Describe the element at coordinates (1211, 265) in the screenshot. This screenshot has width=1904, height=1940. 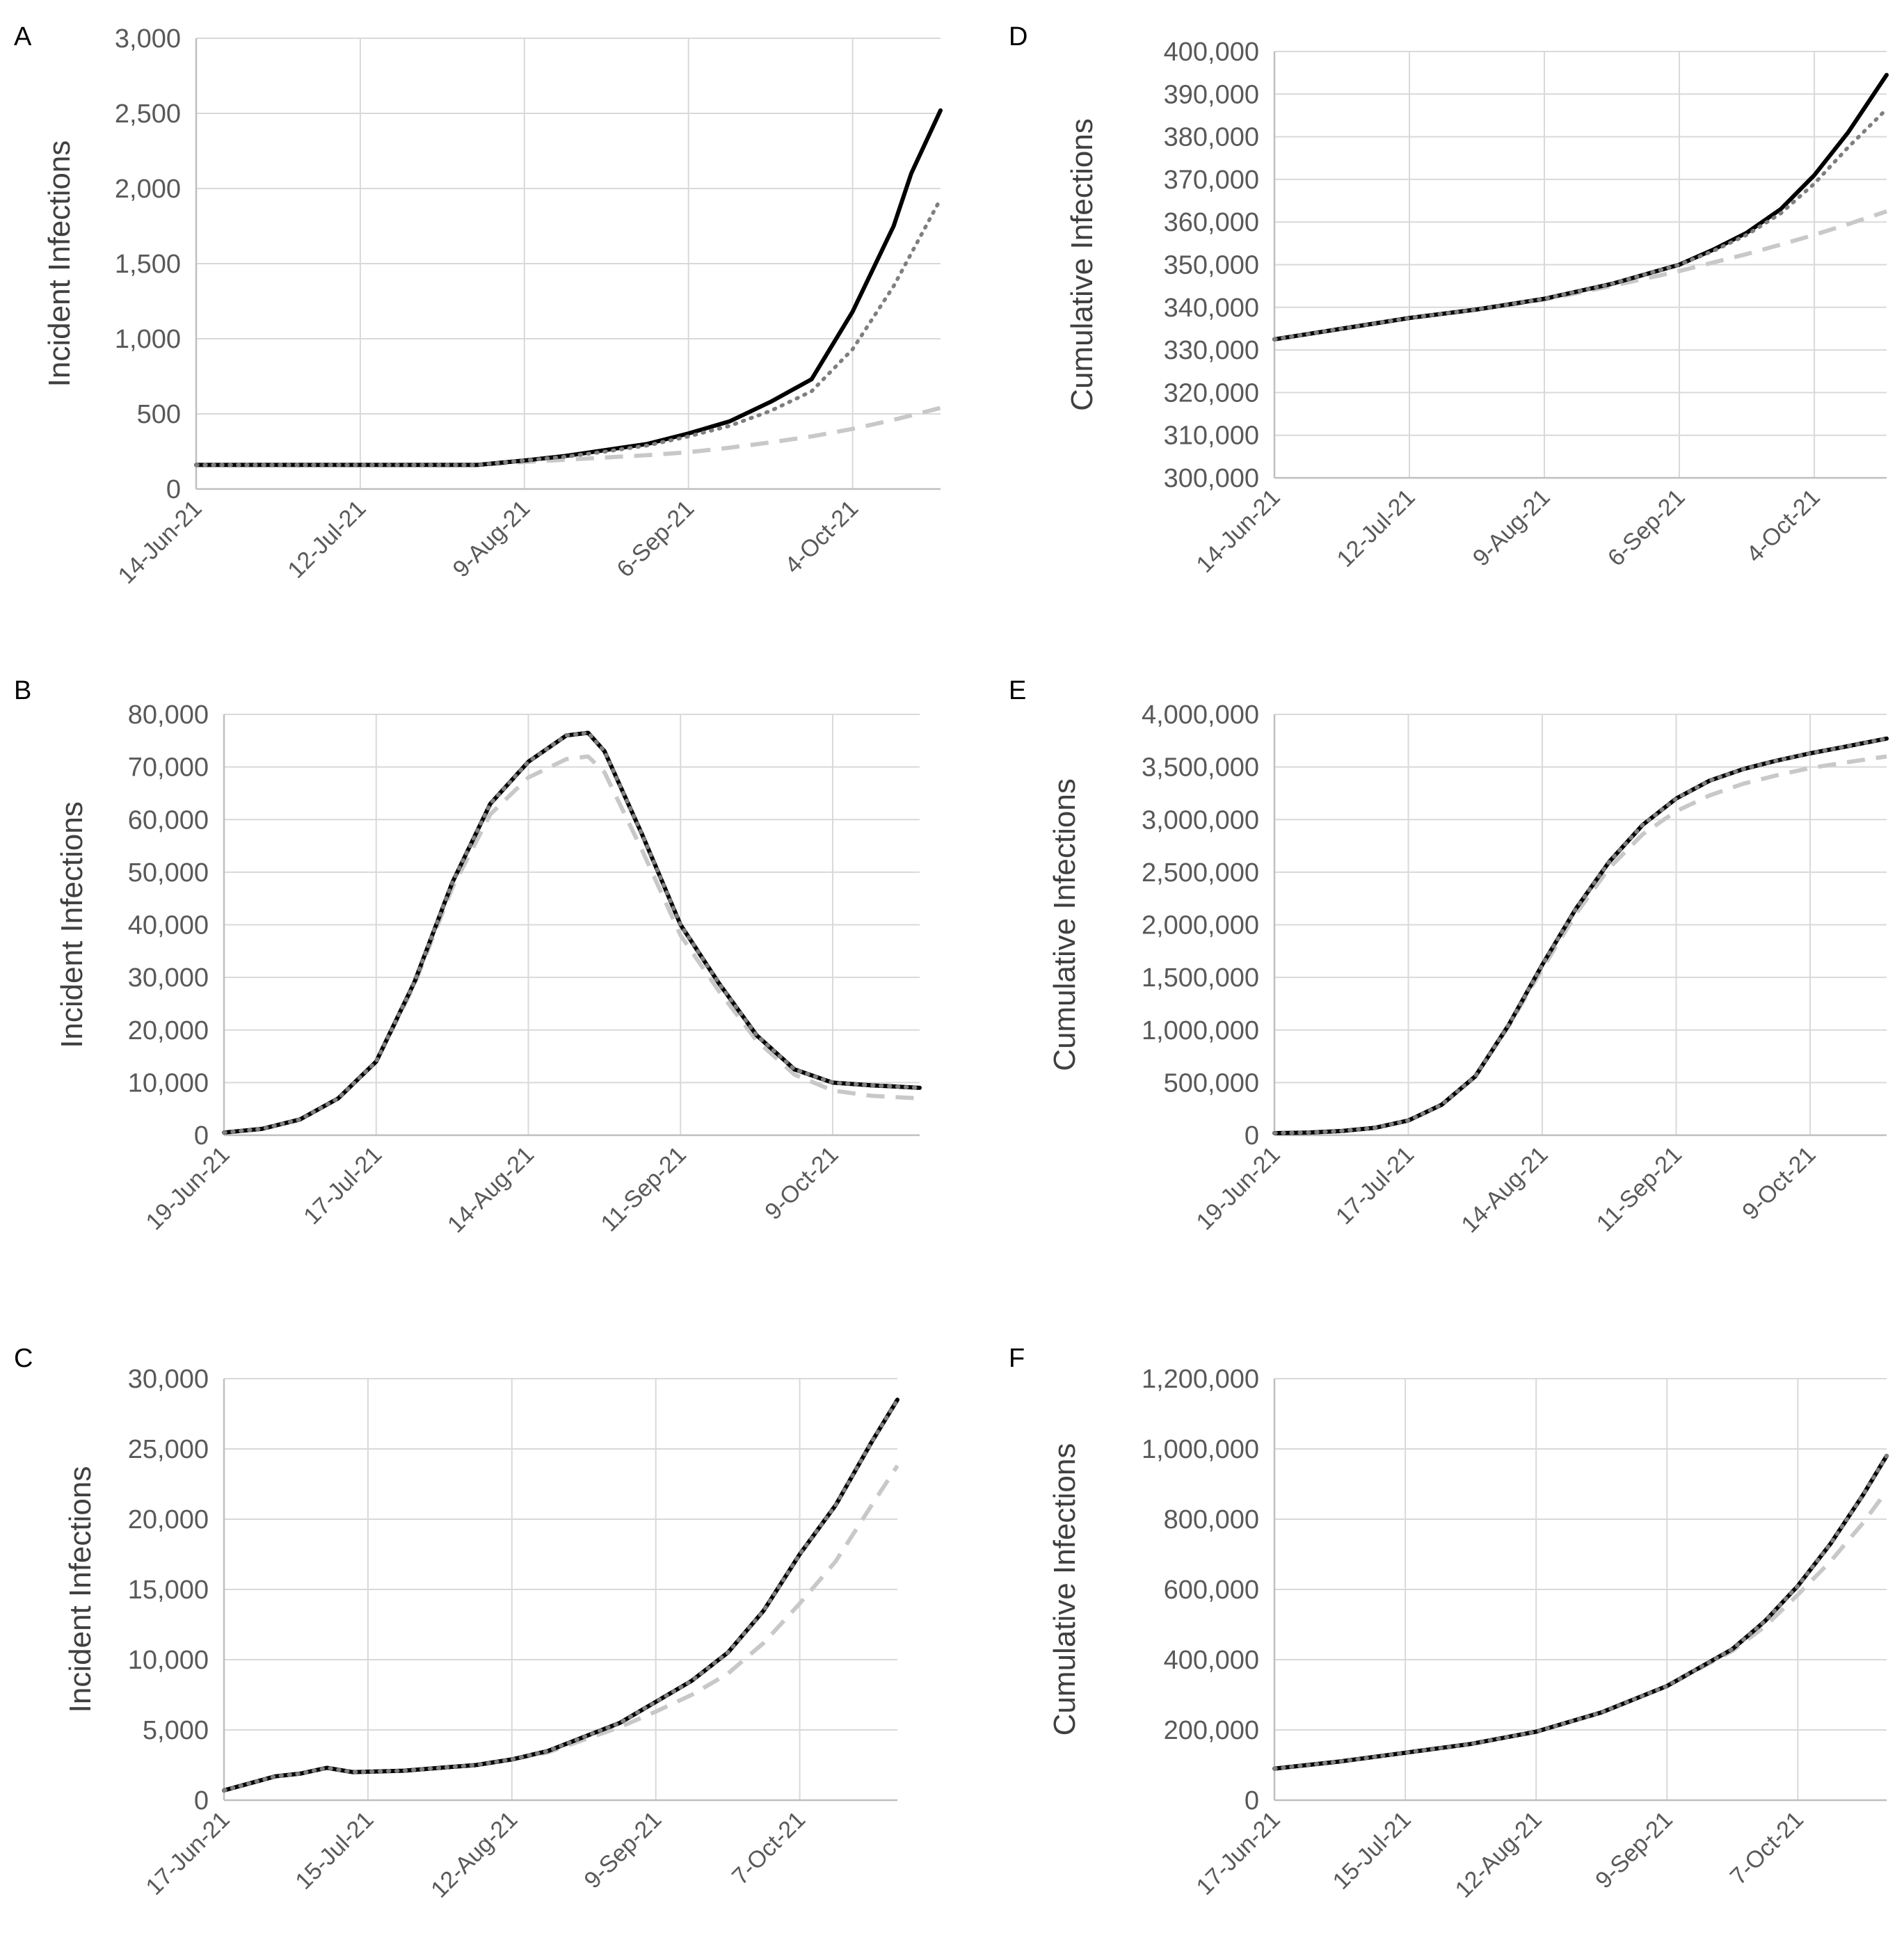
I see `y-tick-label: 350,000` at that location.